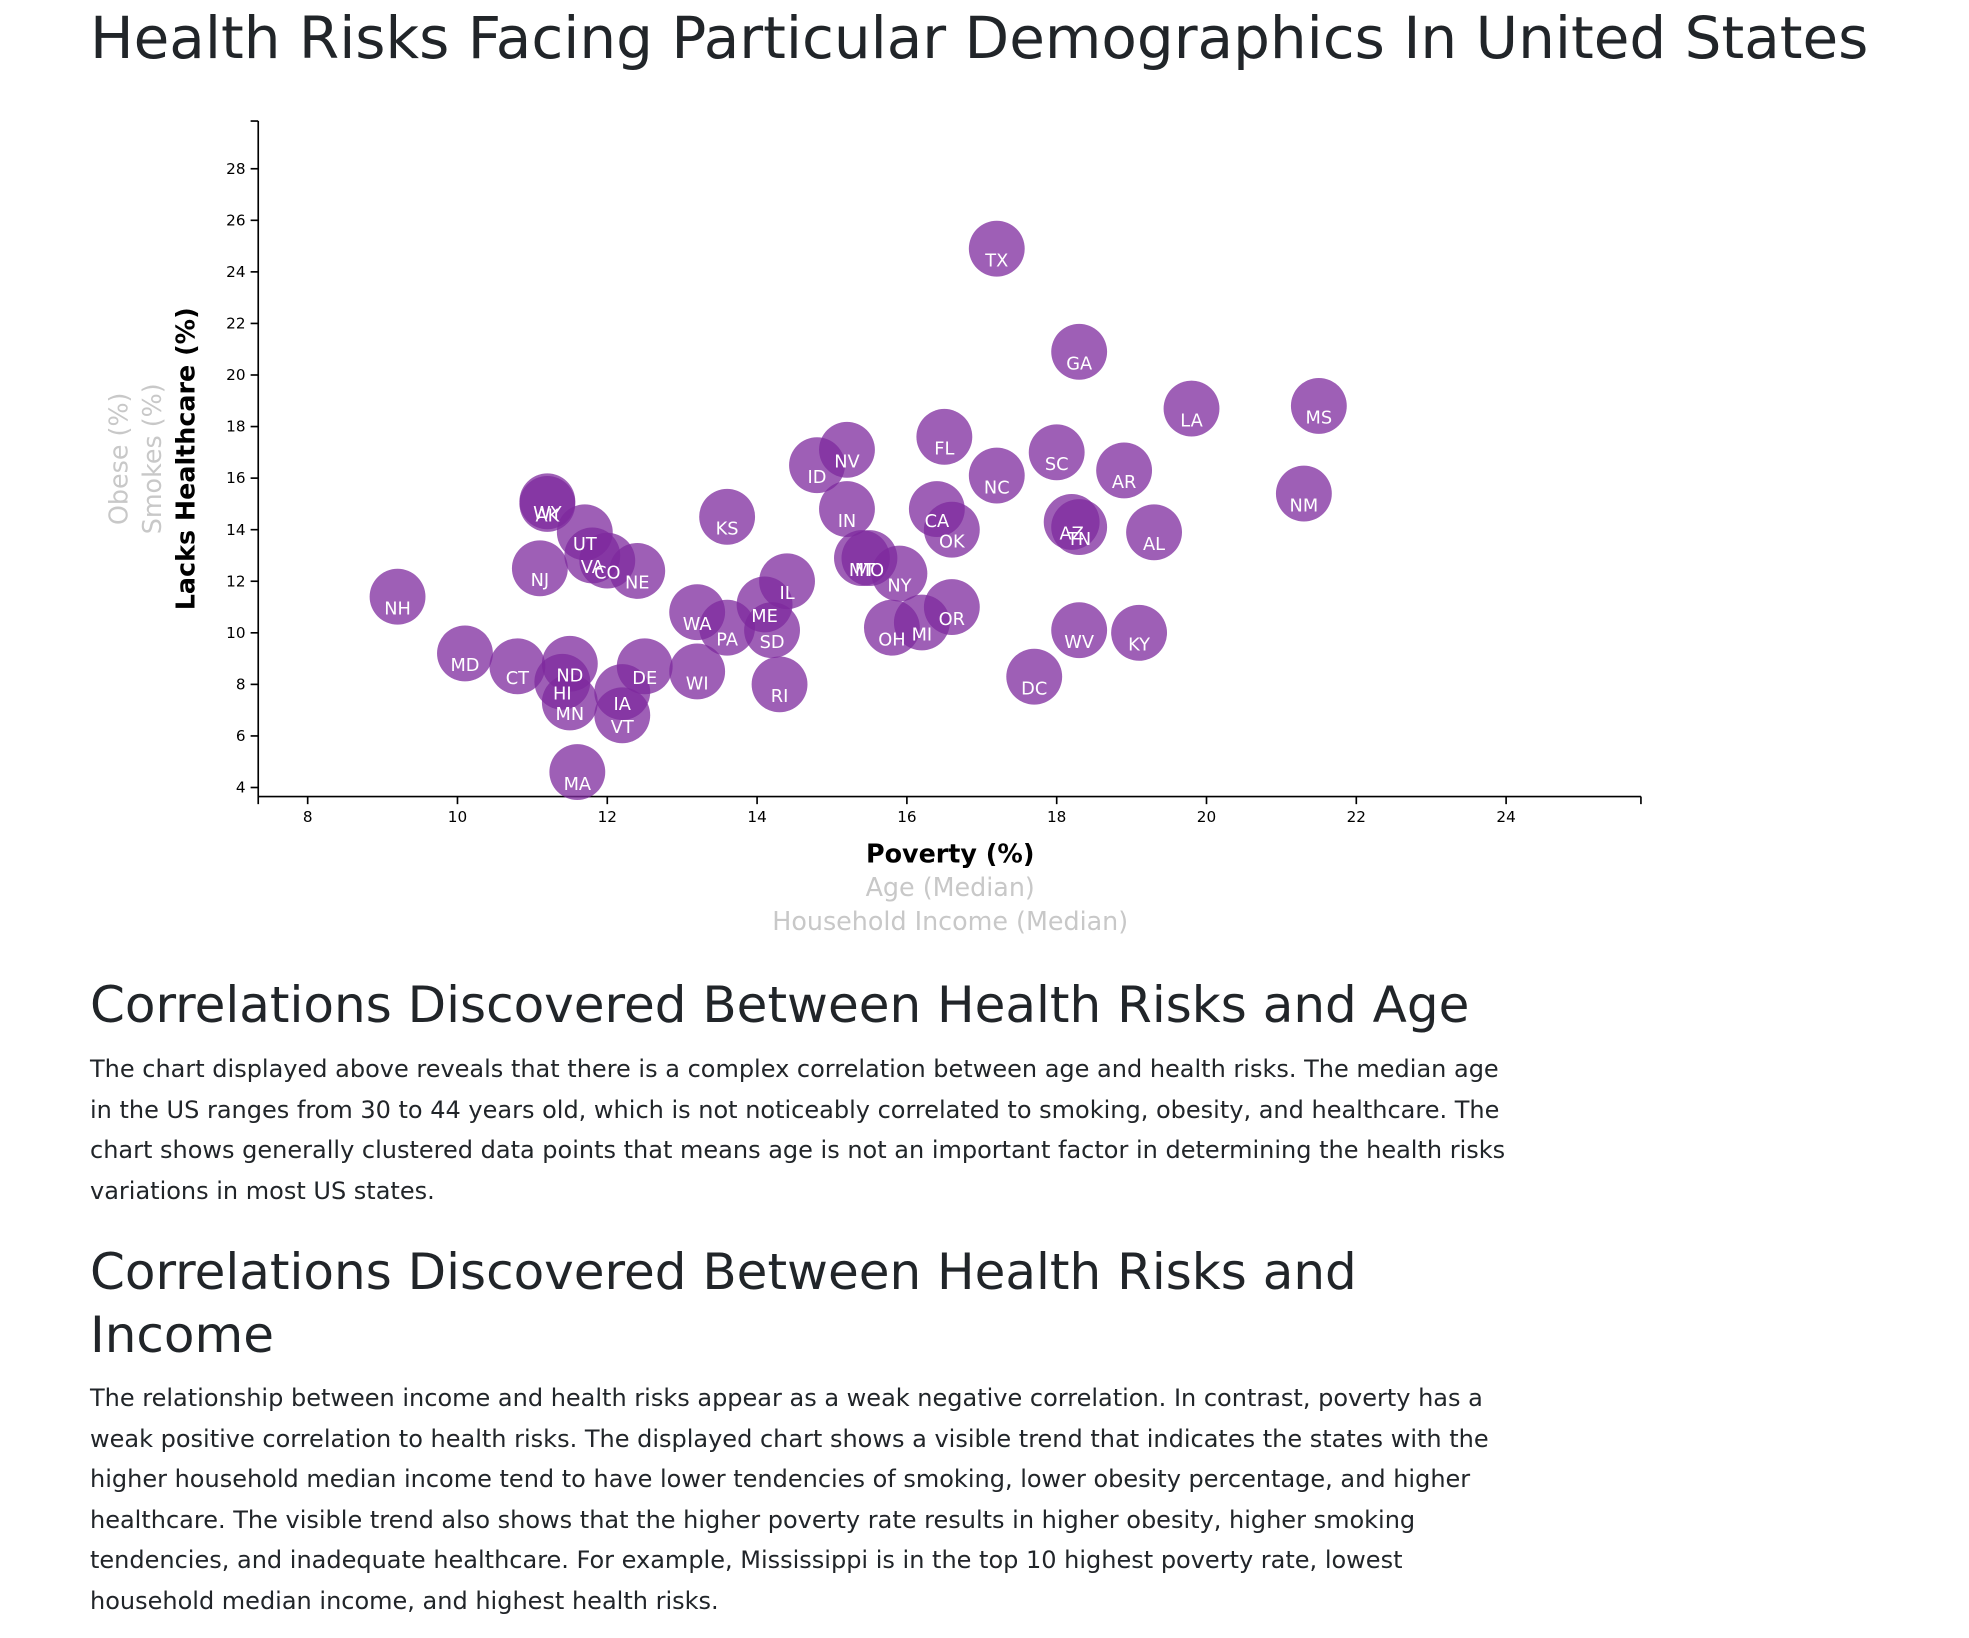 Image resolution: width=1969 pixels, height=1638 pixels. I want to click on y-tick-label: 28, so click(235, 169).